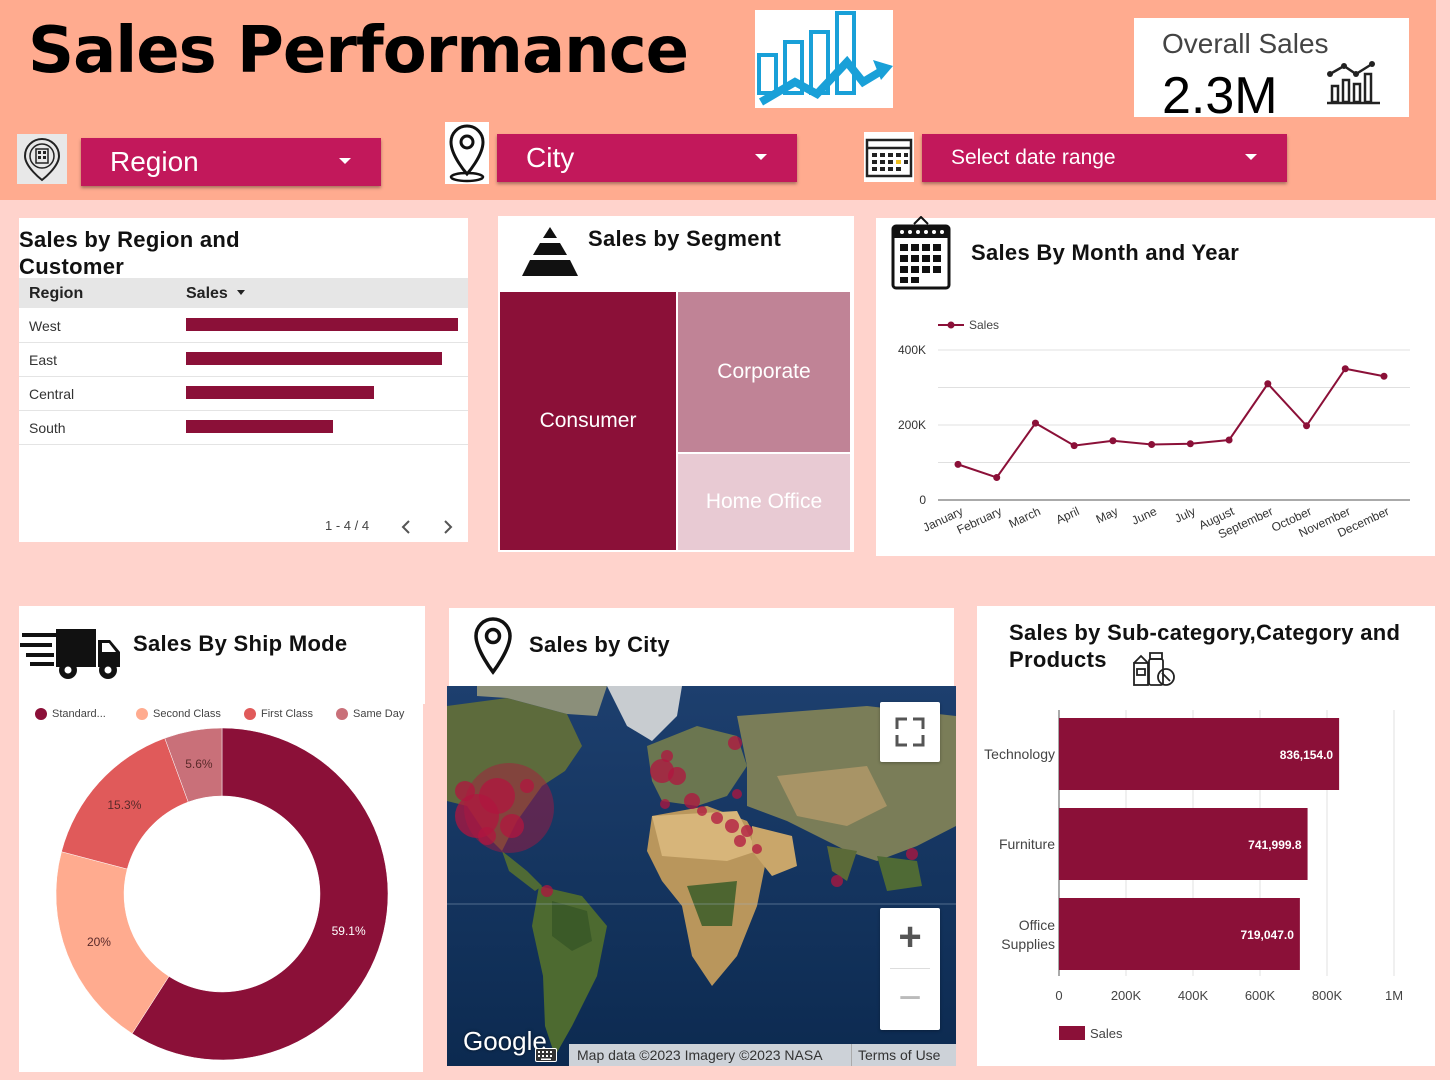 This screenshot has height=1080, width=1450. What do you see at coordinates (207, 293) in the screenshot?
I see `sales-column-header: Sales` at bounding box center [207, 293].